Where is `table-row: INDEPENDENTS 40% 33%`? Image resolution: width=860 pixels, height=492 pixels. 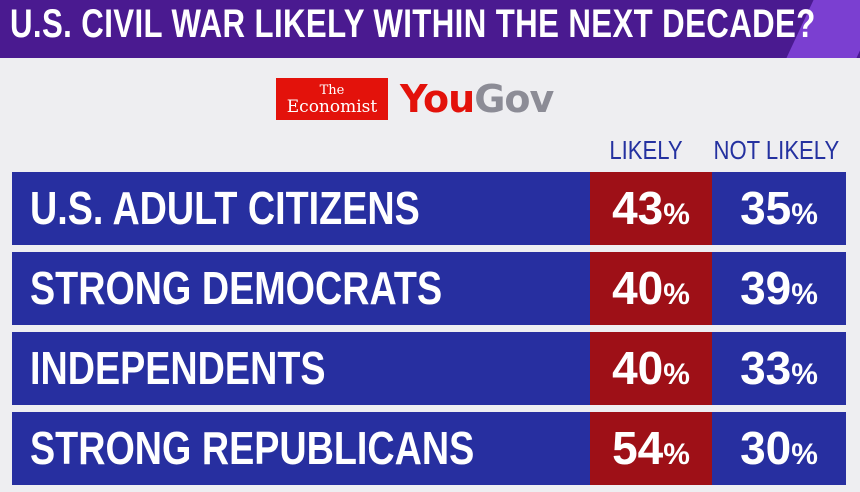
table-row: INDEPENDENTS 40% 33% is located at coordinates (429, 368).